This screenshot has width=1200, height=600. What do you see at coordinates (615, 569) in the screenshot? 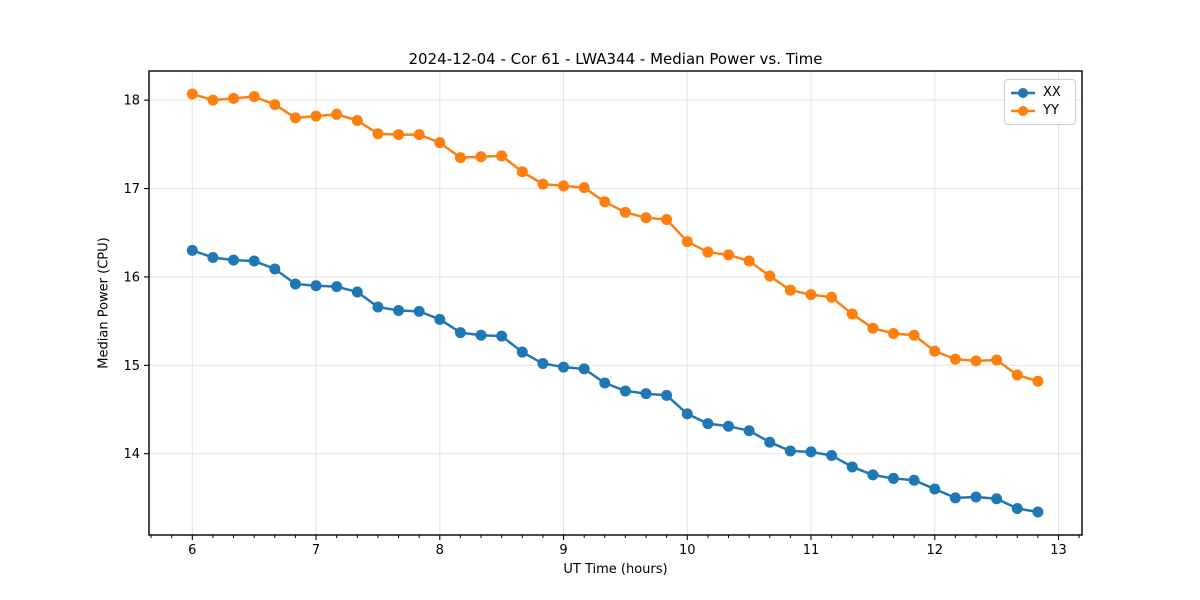
I see `x-axis-label: UT Time (hours)` at bounding box center [615, 569].